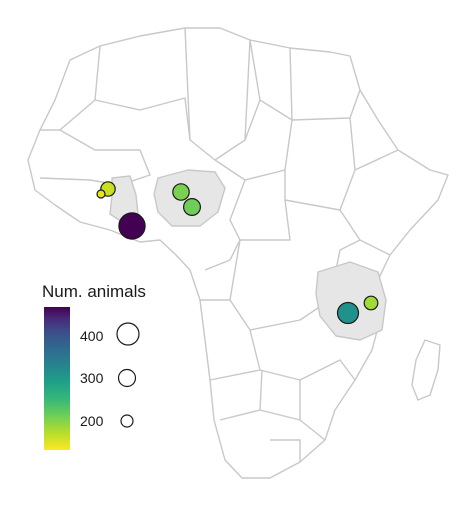 This screenshot has height=510, width=474. Describe the element at coordinates (92, 378) in the screenshot. I see `color-tick-300: 300` at that location.